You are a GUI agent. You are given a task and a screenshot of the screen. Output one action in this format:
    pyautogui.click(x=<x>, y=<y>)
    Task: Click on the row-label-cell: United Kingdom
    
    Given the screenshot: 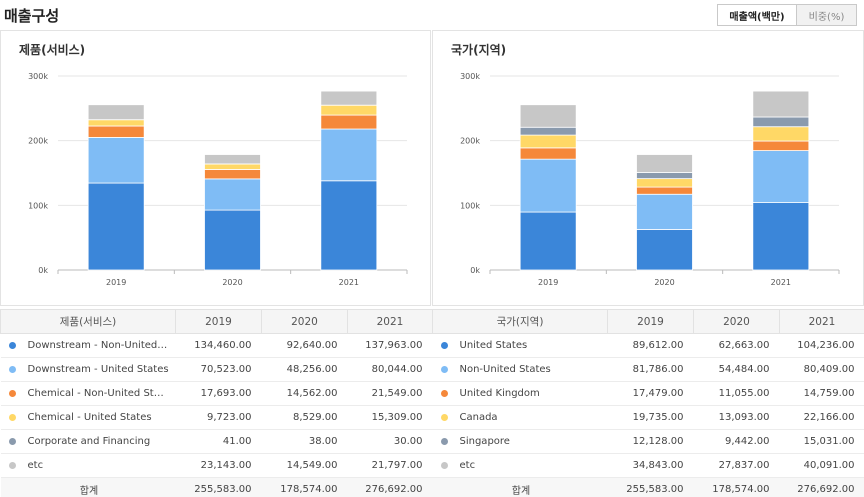 What is the action you would take?
    pyautogui.click(x=520, y=393)
    